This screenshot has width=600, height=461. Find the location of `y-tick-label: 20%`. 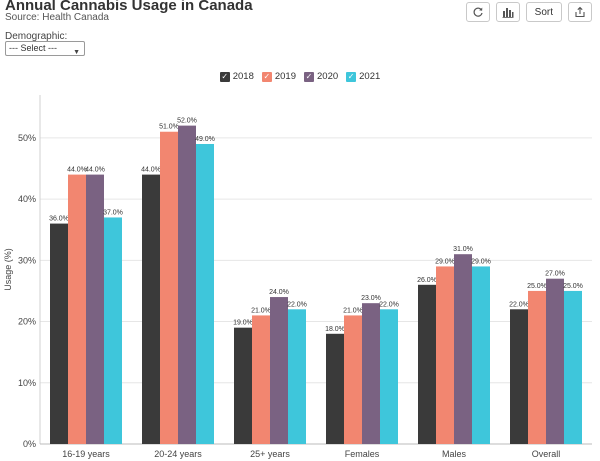

y-tick-label: 20% is located at coordinates (27, 322).